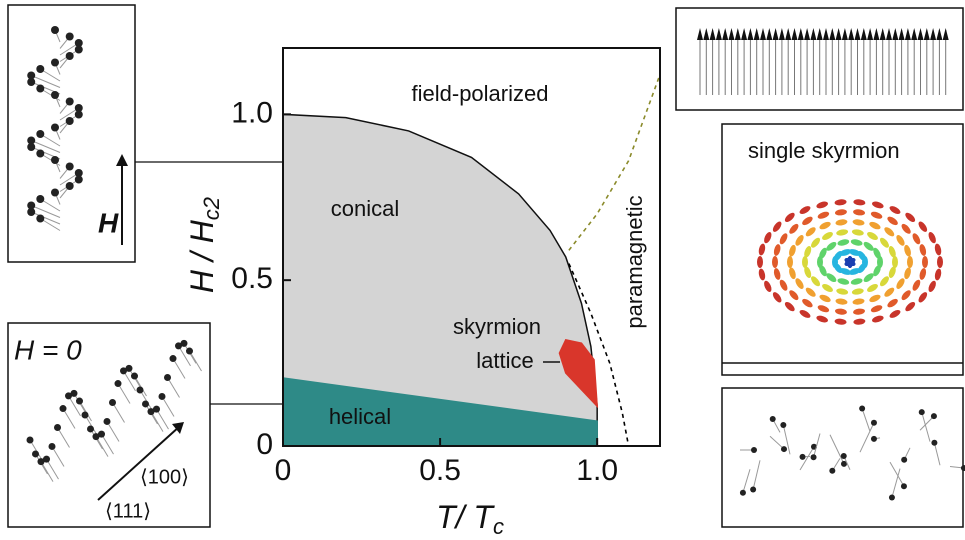 The width and height of the screenshot is (965, 540). What do you see at coordinates (48, 349) in the screenshot?
I see `zero-field-label: H = 0` at bounding box center [48, 349].